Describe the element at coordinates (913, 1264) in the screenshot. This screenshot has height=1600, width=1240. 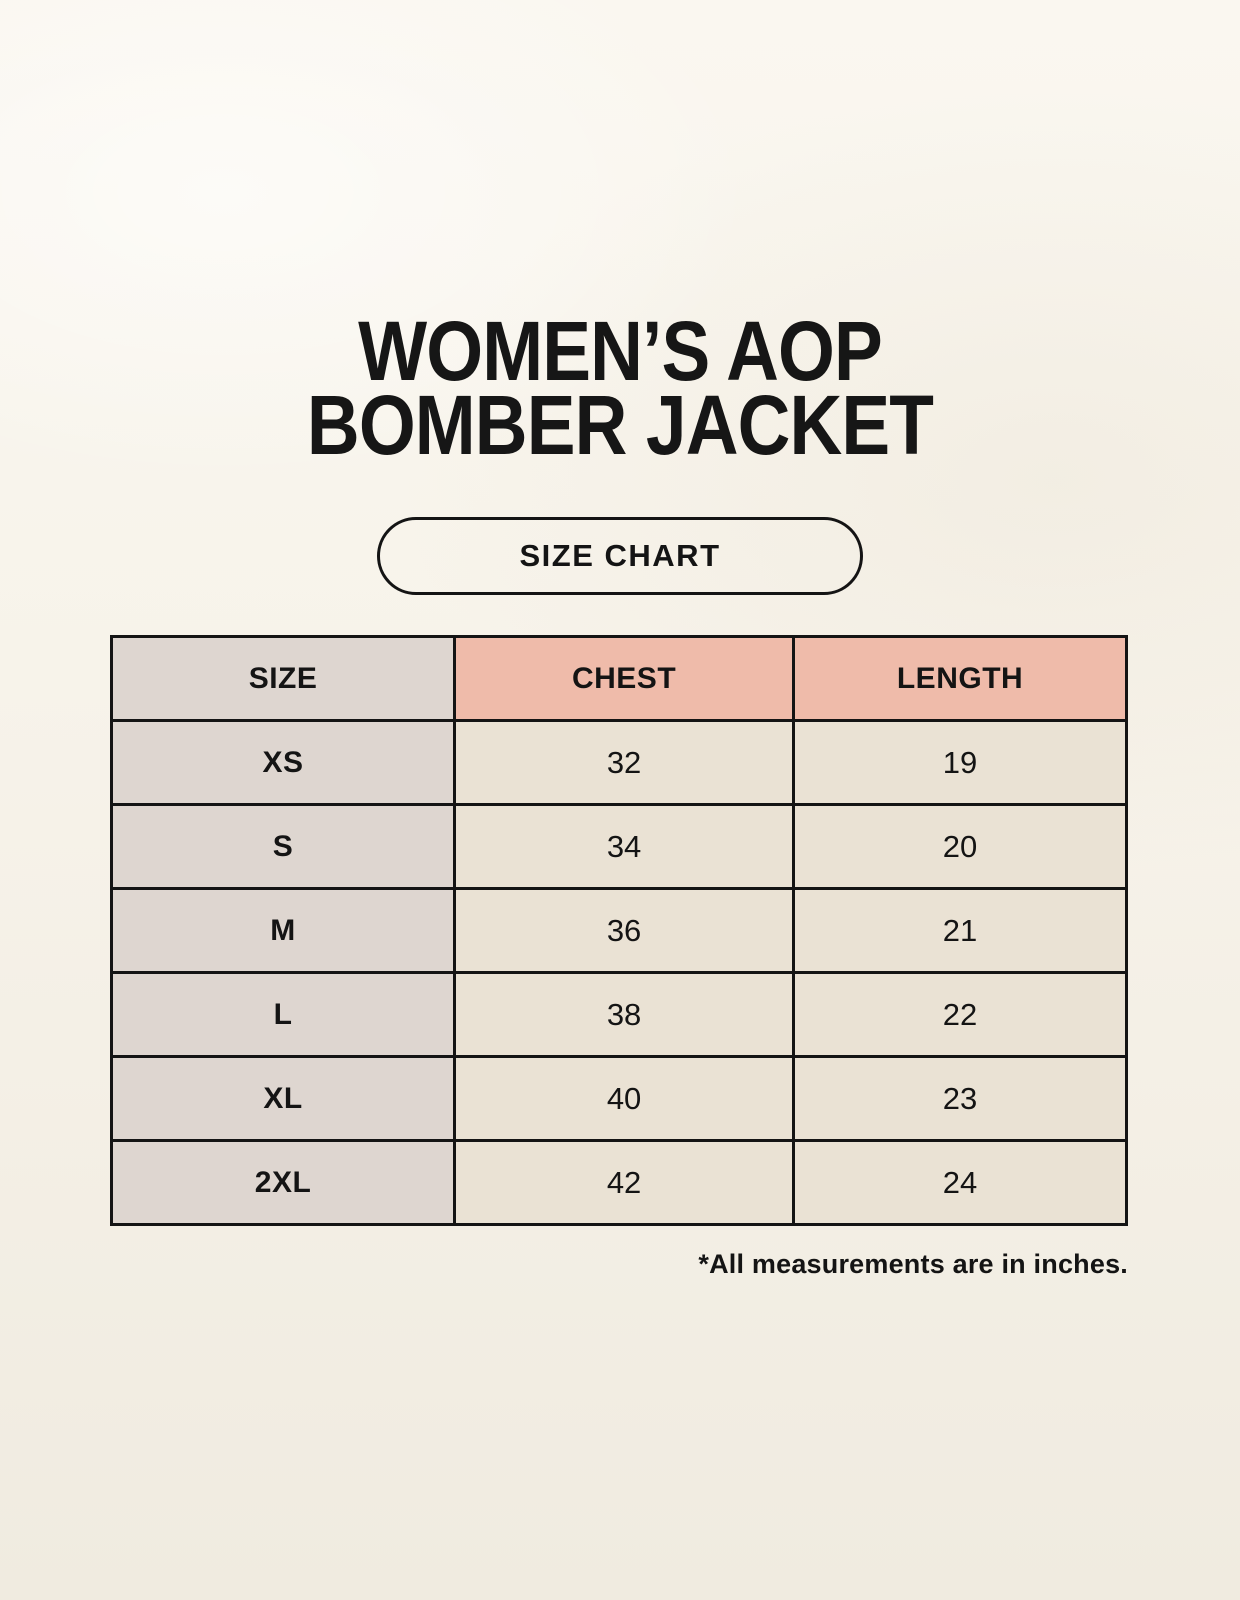
I see `measurements-footnote: *All measurements are in inches.` at that location.